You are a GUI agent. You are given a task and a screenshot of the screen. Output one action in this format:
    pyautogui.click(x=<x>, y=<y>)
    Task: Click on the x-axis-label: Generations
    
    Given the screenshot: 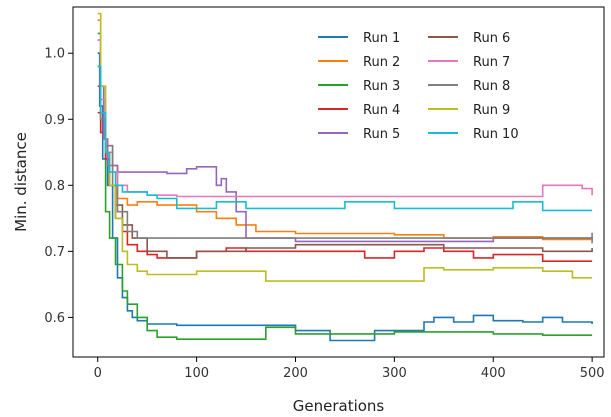 What is the action you would take?
    pyautogui.click(x=339, y=406)
    